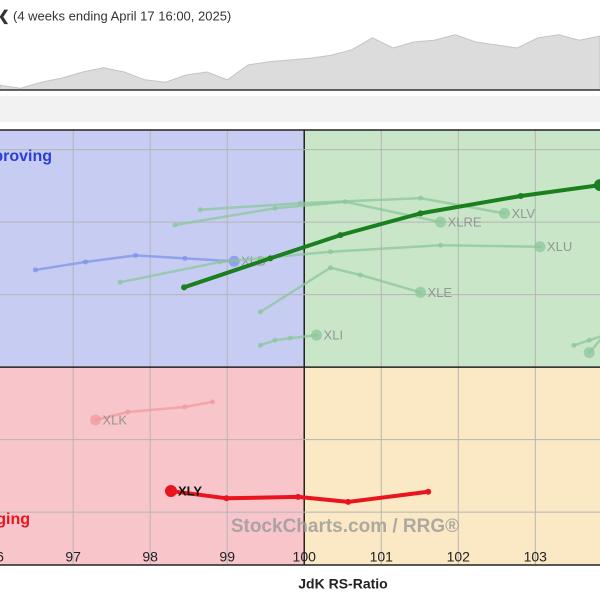 Image resolution: width=600 pixels, height=600 pixels. I want to click on benchmark-area, so click(300, 62).